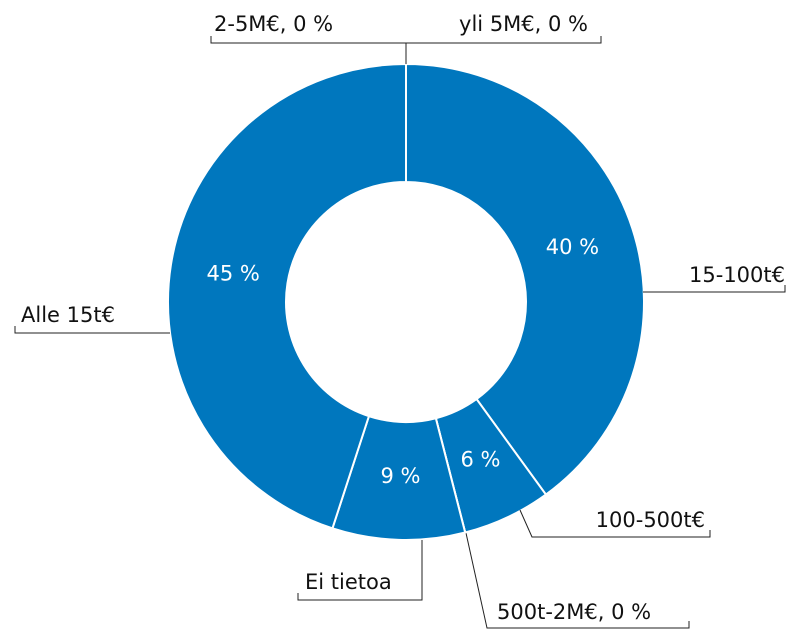 The image size is (791, 632). I want to click on value-label: 6 %, so click(481, 459).